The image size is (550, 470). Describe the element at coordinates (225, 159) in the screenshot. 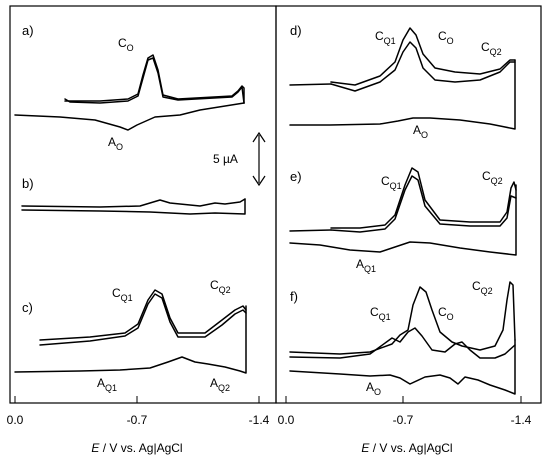

I see `scale-bar-label: 5 µA` at that location.